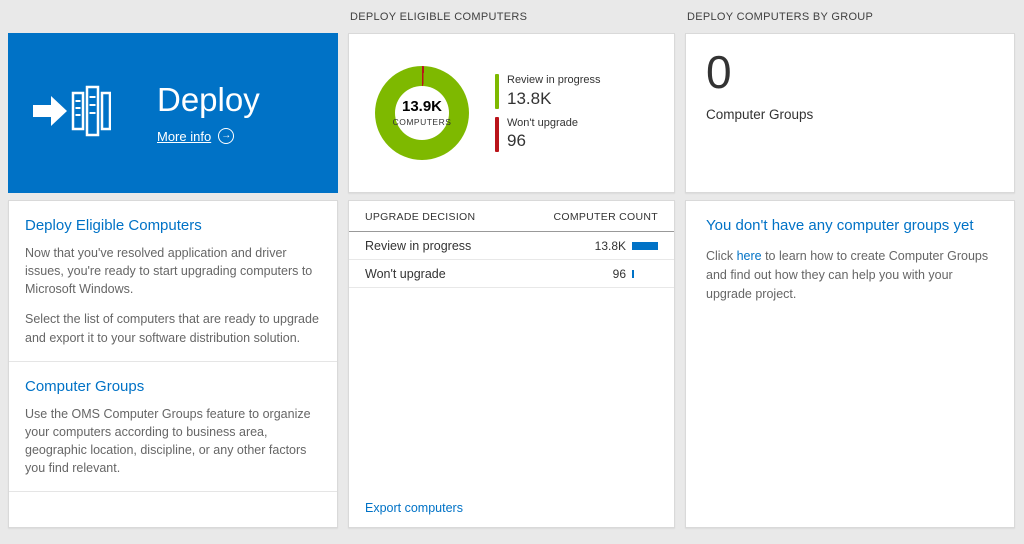 This screenshot has width=1024, height=544. What do you see at coordinates (414, 508) in the screenshot?
I see `export-computers-link: Export computers` at bounding box center [414, 508].